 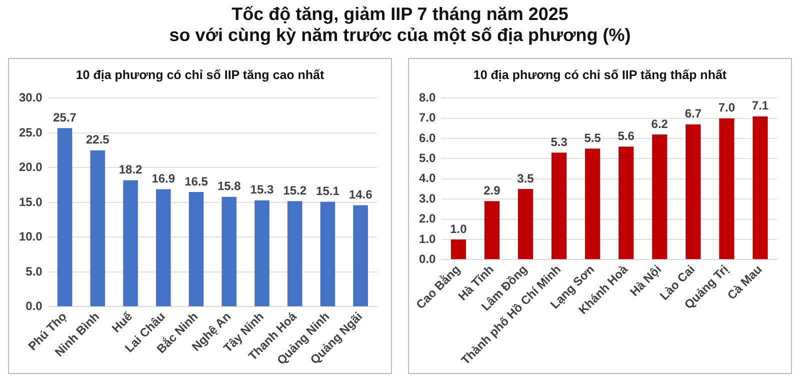 I want to click on data-label: 3.5, so click(x=525, y=178).